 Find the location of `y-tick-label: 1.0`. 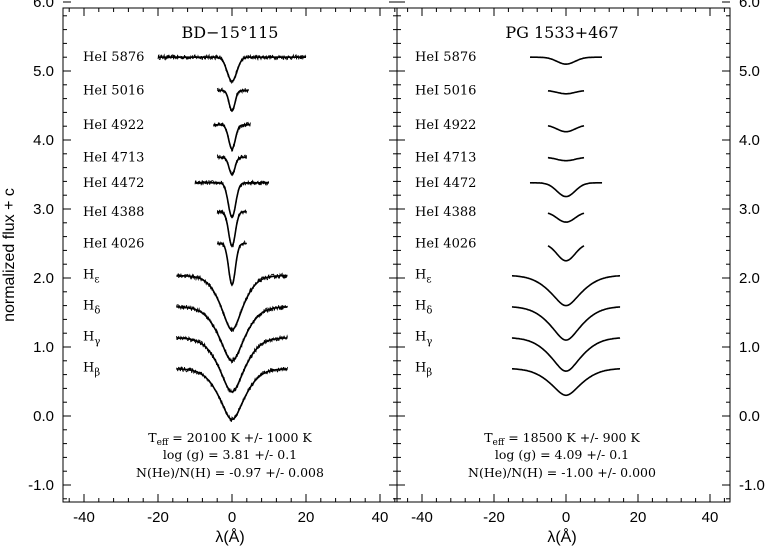

y-tick-label: 1.0 is located at coordinates (43, 347).